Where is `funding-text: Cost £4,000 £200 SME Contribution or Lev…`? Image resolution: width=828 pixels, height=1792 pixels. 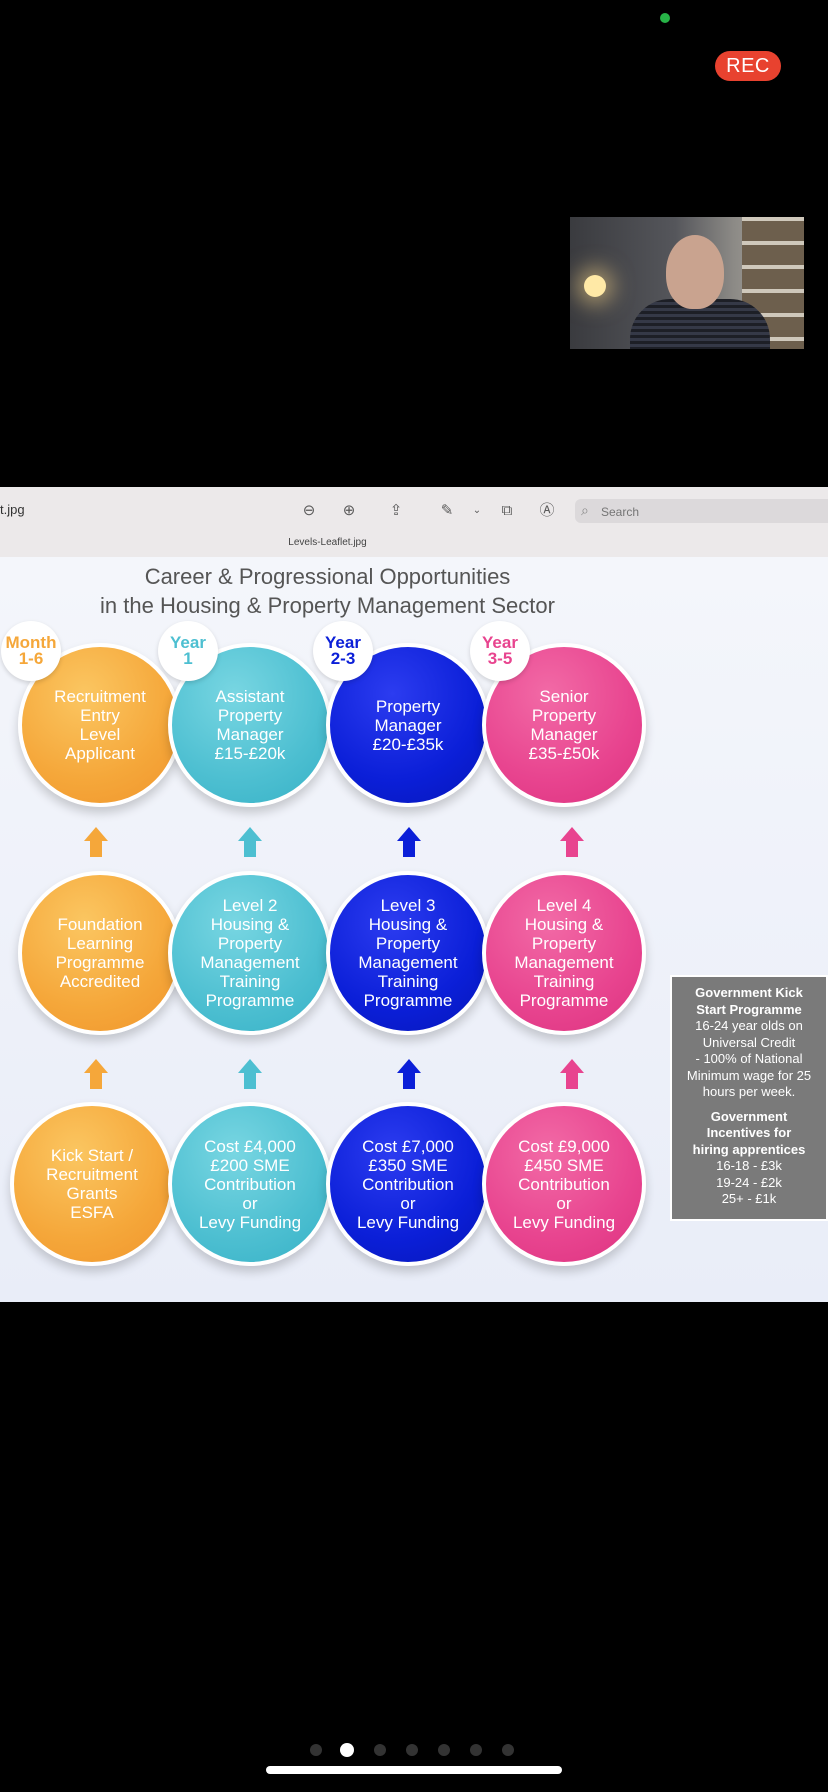 funding-text: Cost £4,000 £200 SME Contribution or Lev… is located at coordinates (250, 1184).